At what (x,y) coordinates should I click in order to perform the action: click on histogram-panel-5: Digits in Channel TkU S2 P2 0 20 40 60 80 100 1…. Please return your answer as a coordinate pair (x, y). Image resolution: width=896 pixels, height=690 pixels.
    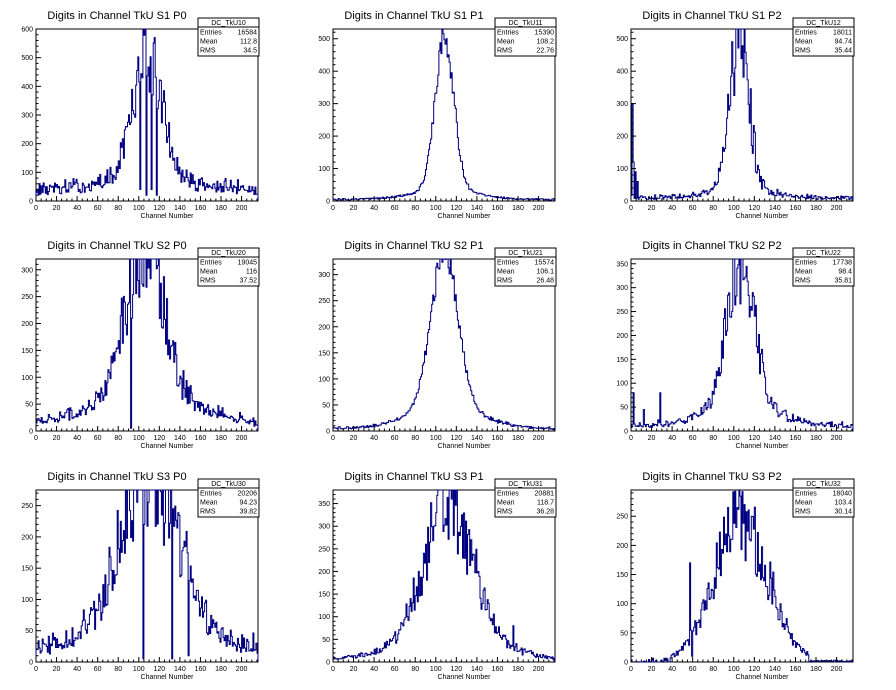
    Looking at the image, I should click on (735, 345).